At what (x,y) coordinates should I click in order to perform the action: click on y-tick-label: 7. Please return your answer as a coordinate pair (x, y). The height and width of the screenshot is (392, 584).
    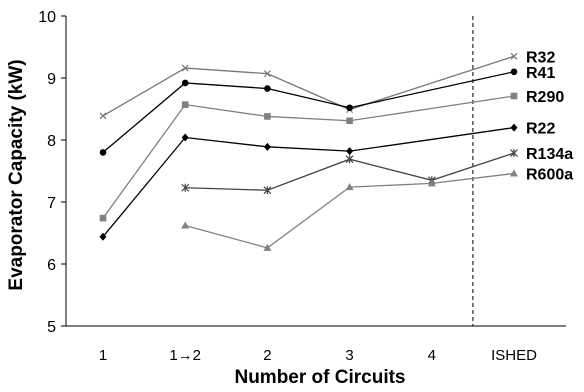
    Looking at the image, I should click on (51, 203).